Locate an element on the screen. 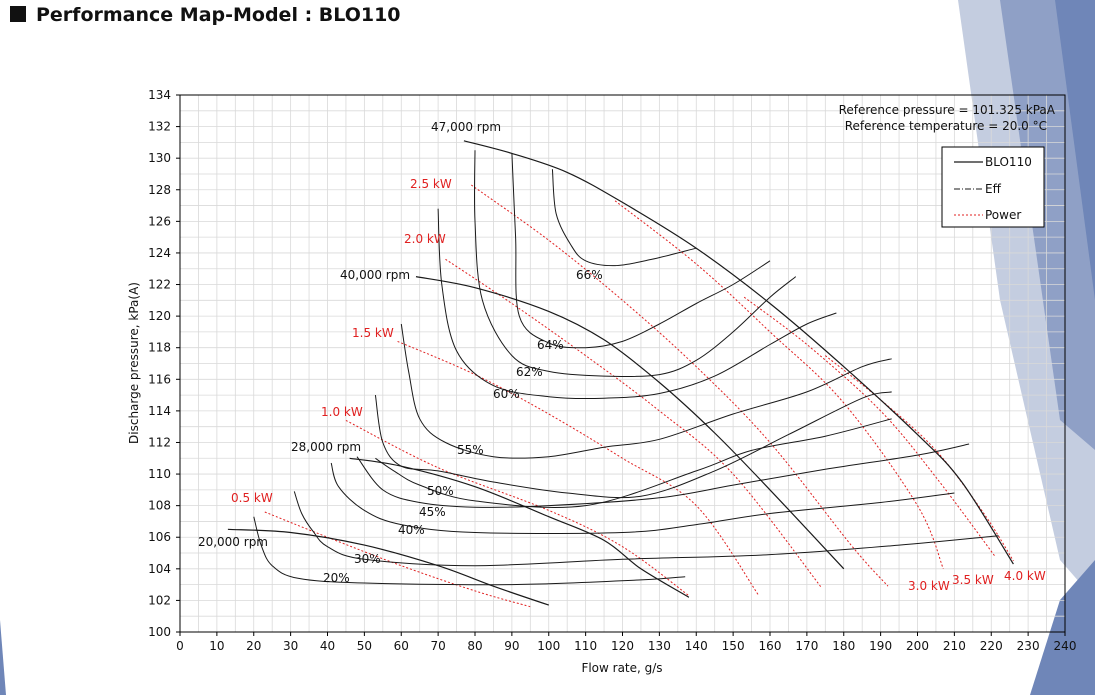 This screenshot has height=695, width=1095. speed-label-47000: 47,000 rpm is located at coordinates (466, 127).